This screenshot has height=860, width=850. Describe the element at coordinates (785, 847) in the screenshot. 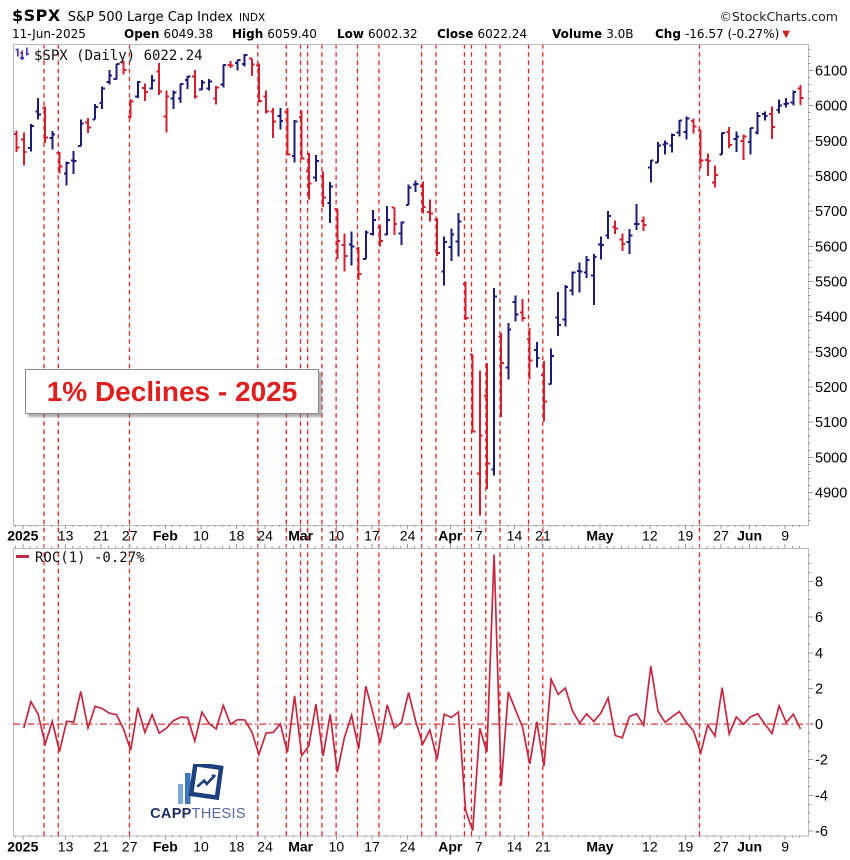

I see `x-axis-label-bottom: 9` at that location.